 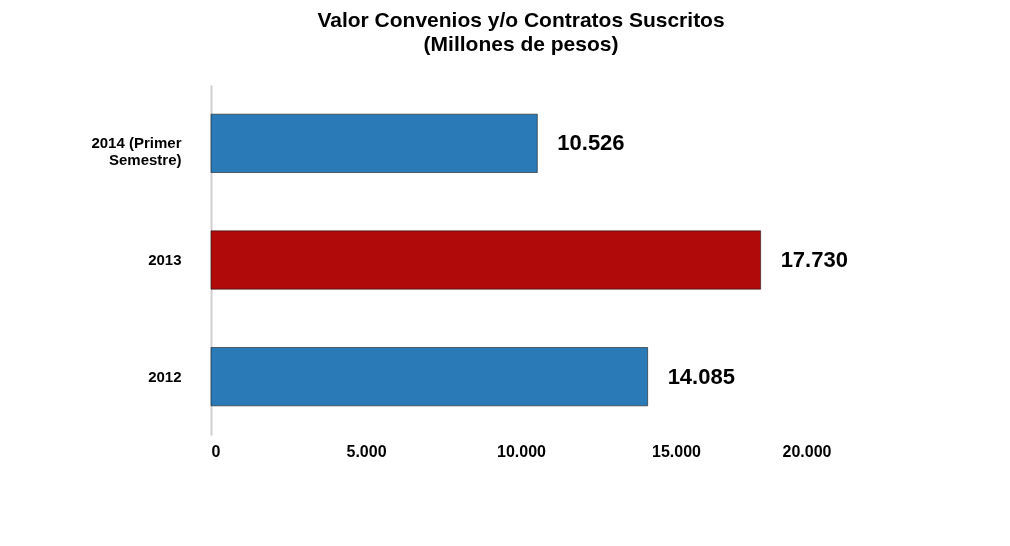 I want to click on y-tick-label: 2013, so click(x=165, y=259).